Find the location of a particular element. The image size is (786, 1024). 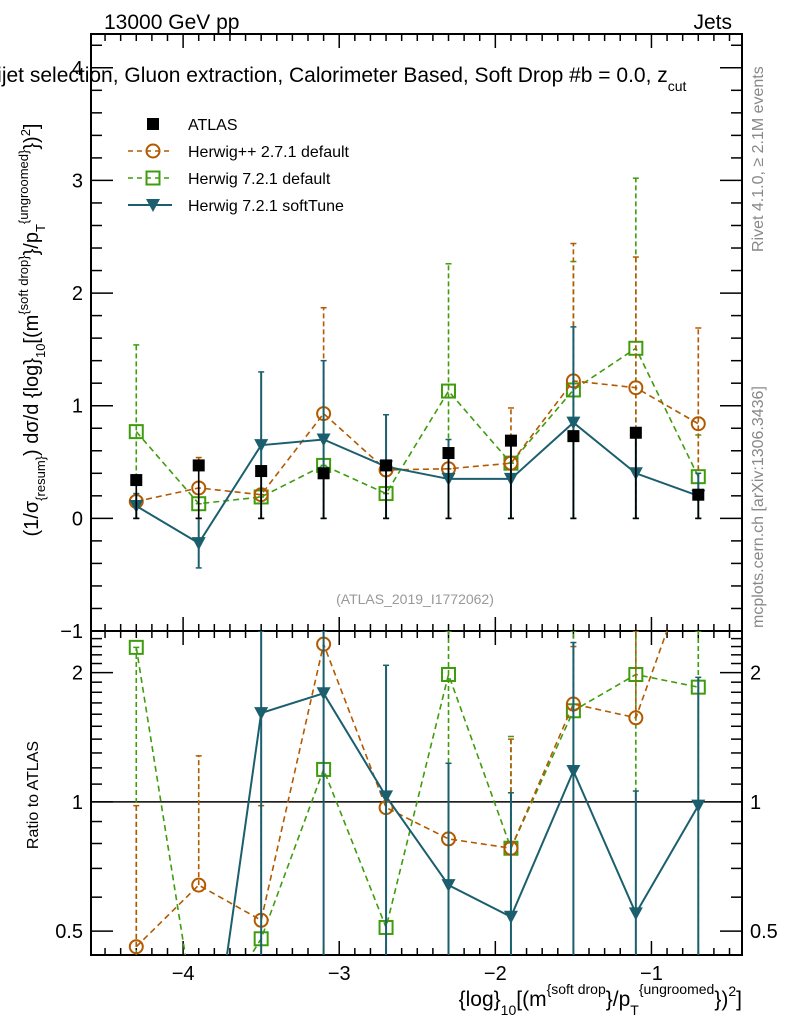

mcplots-label: mcplots.cern.ch [arXiv:1306.3436] is located at coordinates (758, 507).